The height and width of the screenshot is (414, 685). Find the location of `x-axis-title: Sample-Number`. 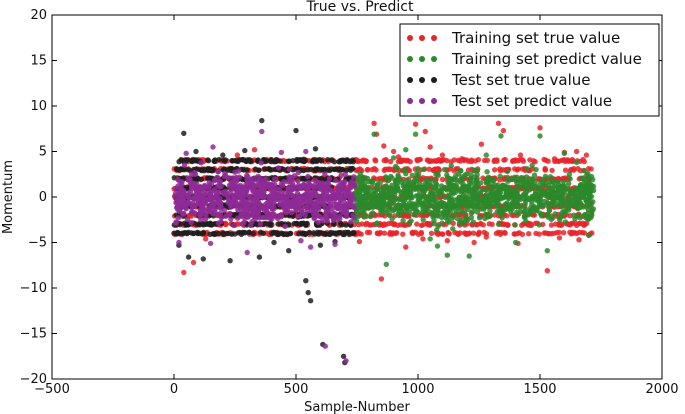

x-axis-title: Sample-Number is located at coordinates (357, 407).